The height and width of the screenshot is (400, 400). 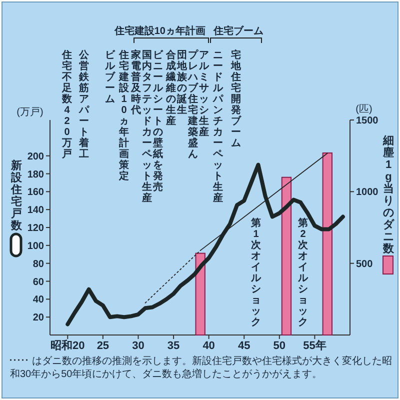 I want to click on text: 第1次オイルショック, so click(x=256, y=273).